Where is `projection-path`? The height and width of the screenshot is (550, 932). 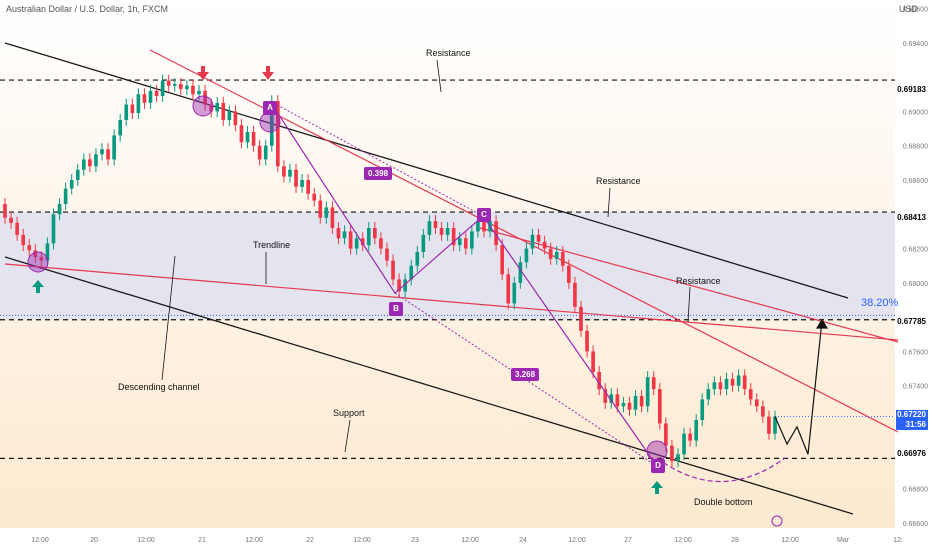
projection-path is located at coordinates (798, 387).